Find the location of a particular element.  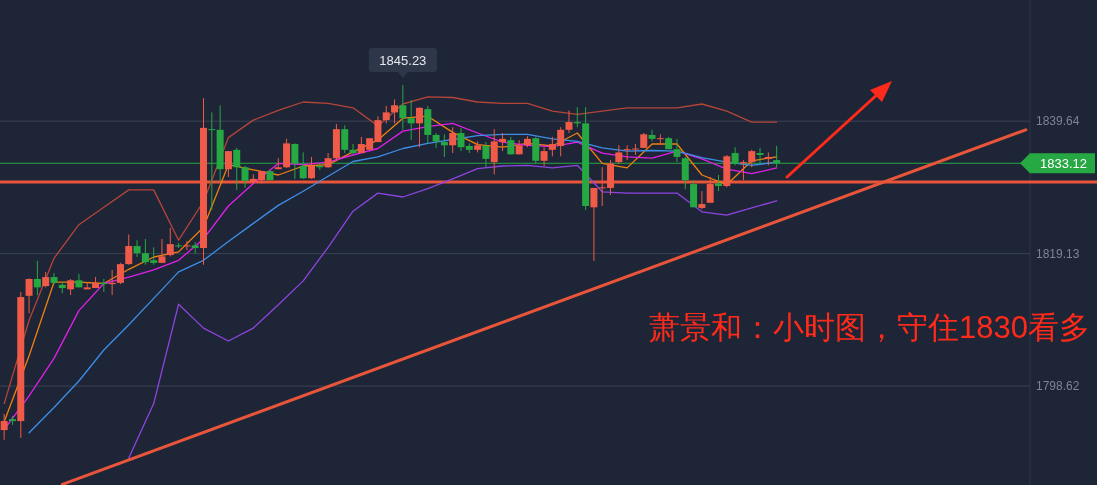

tick-label: 1798.62 is located at coordinates (1058, 386).